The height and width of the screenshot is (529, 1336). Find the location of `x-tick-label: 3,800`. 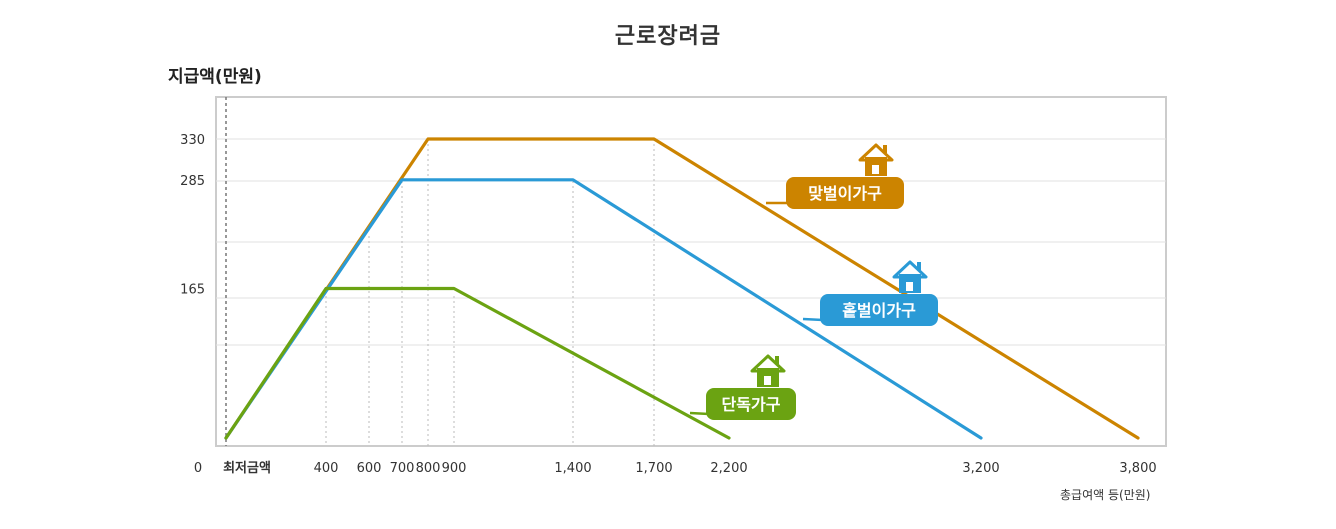

x-tick-label: 3,800 is located at coordinates (1137, 468).